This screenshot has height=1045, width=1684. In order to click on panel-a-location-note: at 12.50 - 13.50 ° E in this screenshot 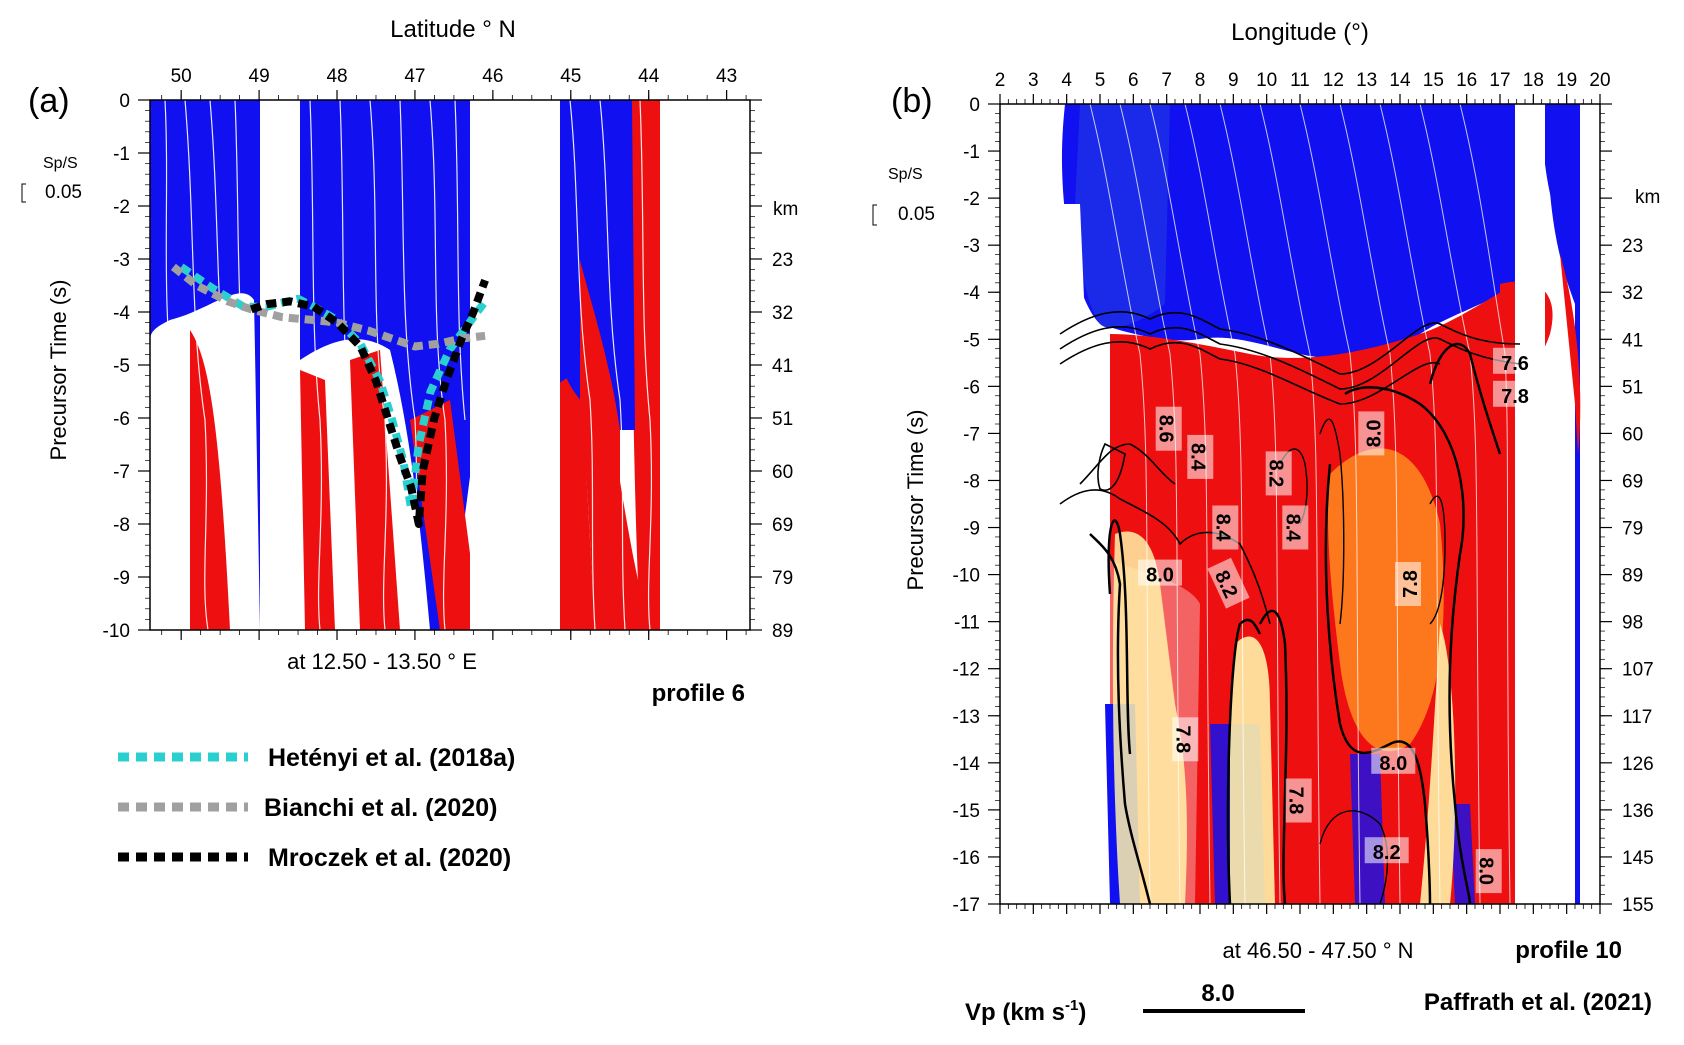, I will do `click(382, 661)`.